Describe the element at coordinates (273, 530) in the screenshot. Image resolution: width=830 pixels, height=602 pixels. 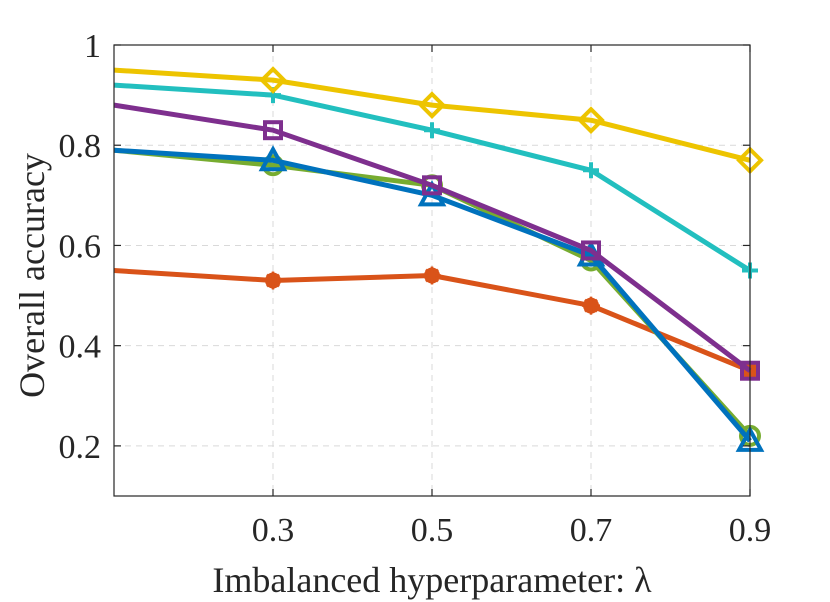
I see `x-tick-label: 0.3` at that location.